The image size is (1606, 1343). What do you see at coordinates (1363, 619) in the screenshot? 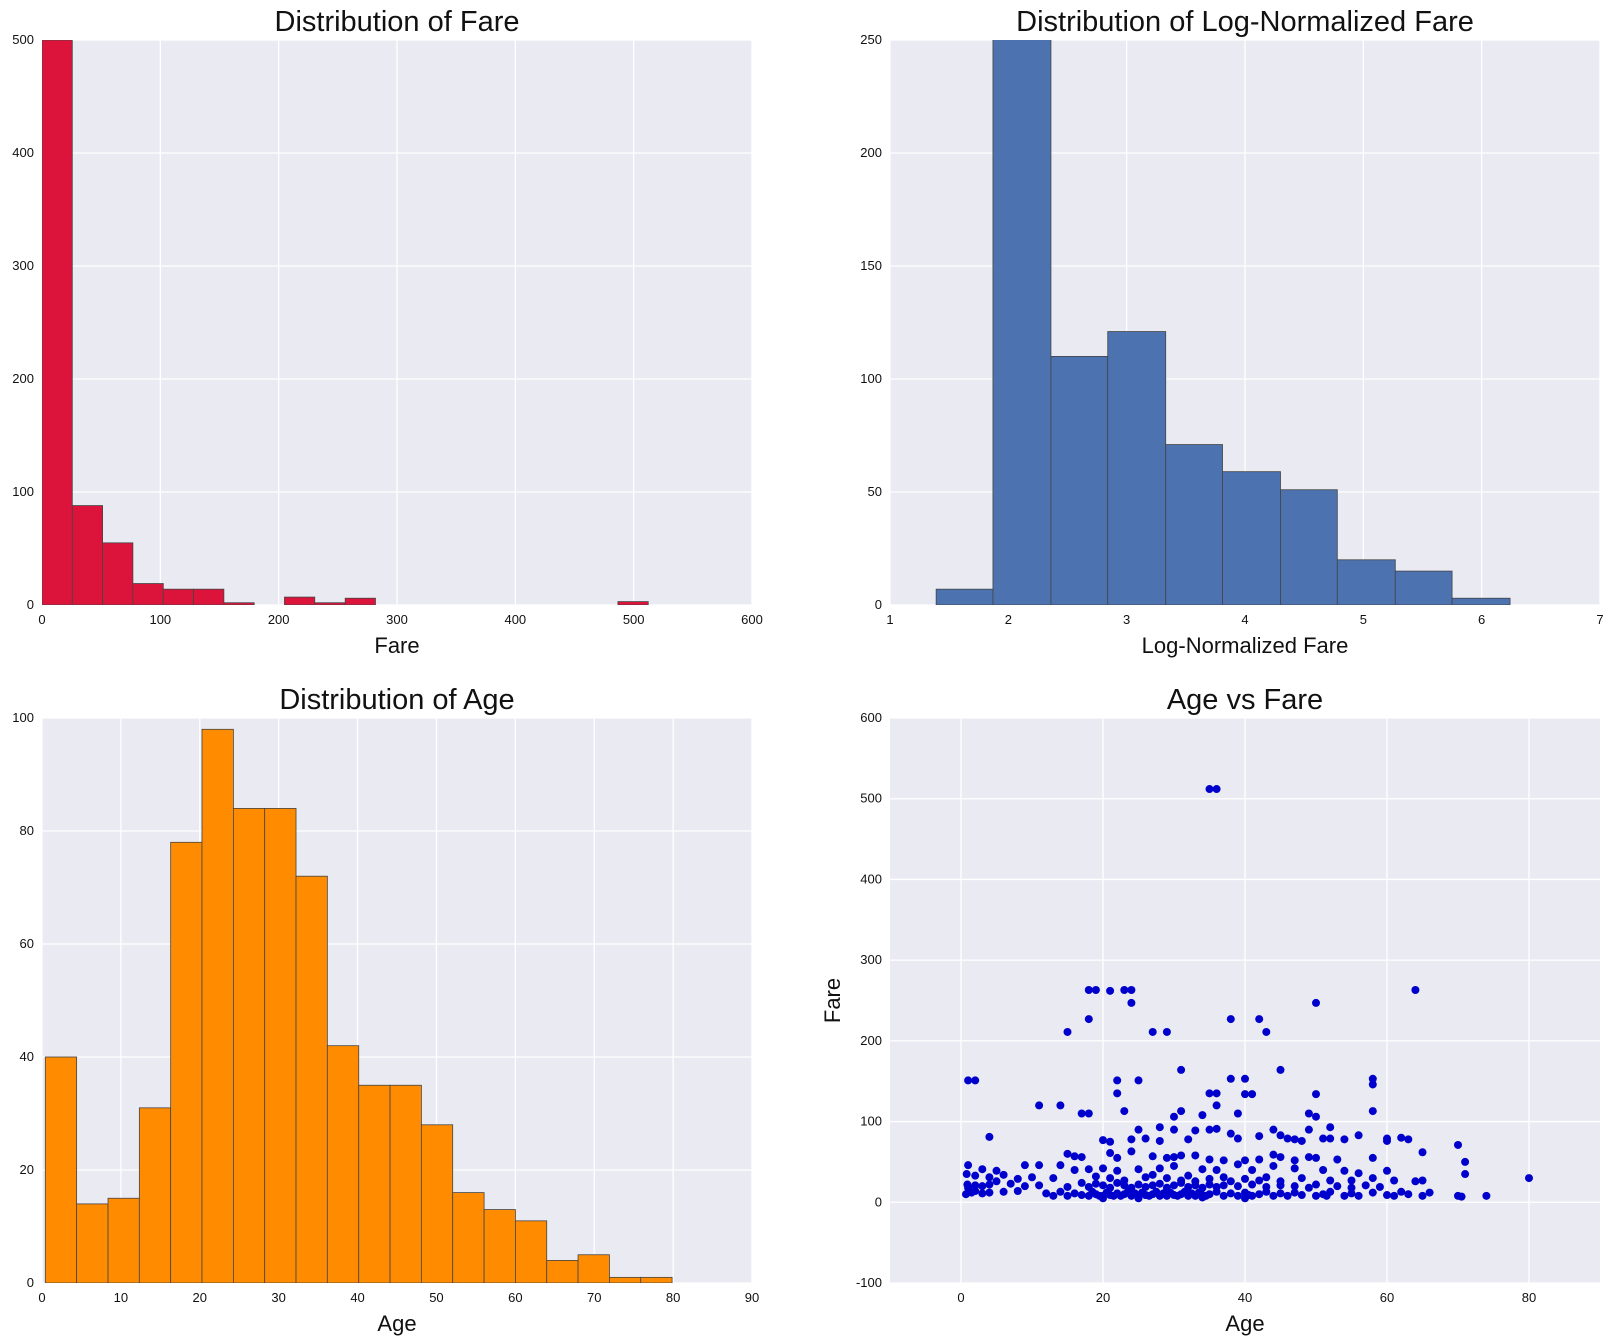
I see `x-tick-label: 5` at bounding box center [1363, 619].